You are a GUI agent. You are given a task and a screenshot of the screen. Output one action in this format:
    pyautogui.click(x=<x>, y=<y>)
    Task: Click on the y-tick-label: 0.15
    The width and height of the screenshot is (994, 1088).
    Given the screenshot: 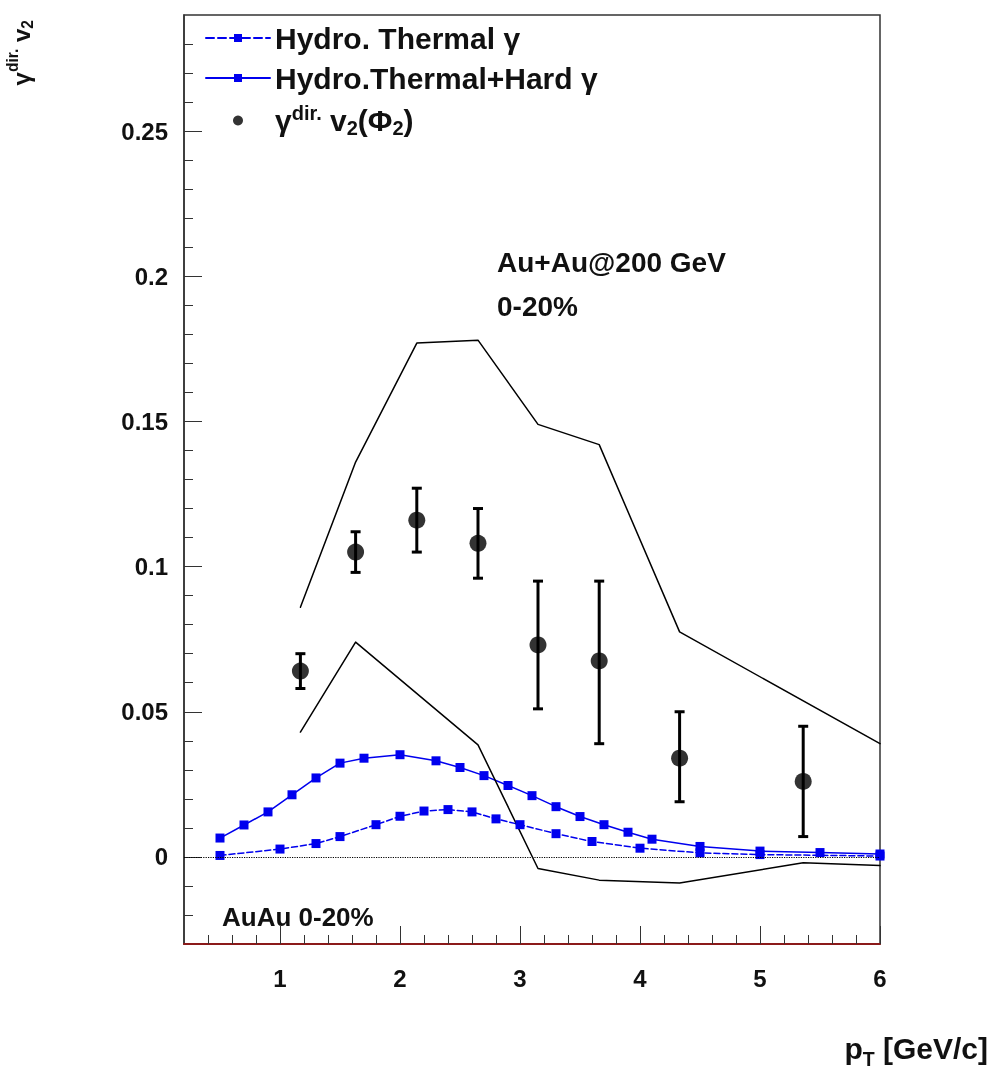 What is the action you would take?
    pyautogui.click(x=144, y=421)
    